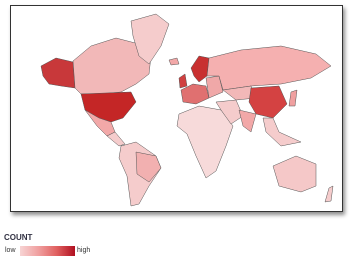  I want to click on japan, so click(293, 98).